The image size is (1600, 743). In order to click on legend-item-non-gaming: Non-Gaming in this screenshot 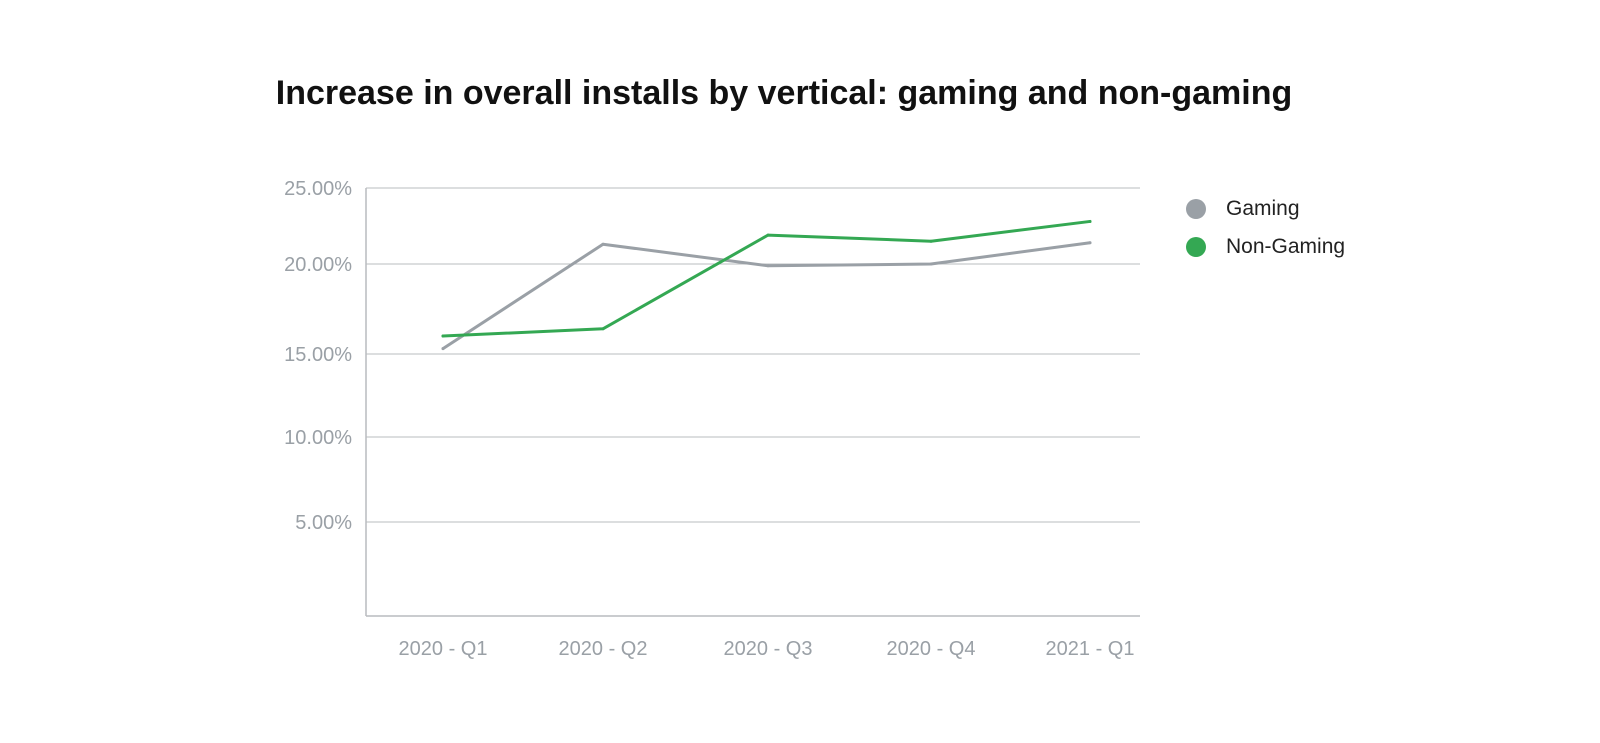, I will do `click(1265, 247)`.